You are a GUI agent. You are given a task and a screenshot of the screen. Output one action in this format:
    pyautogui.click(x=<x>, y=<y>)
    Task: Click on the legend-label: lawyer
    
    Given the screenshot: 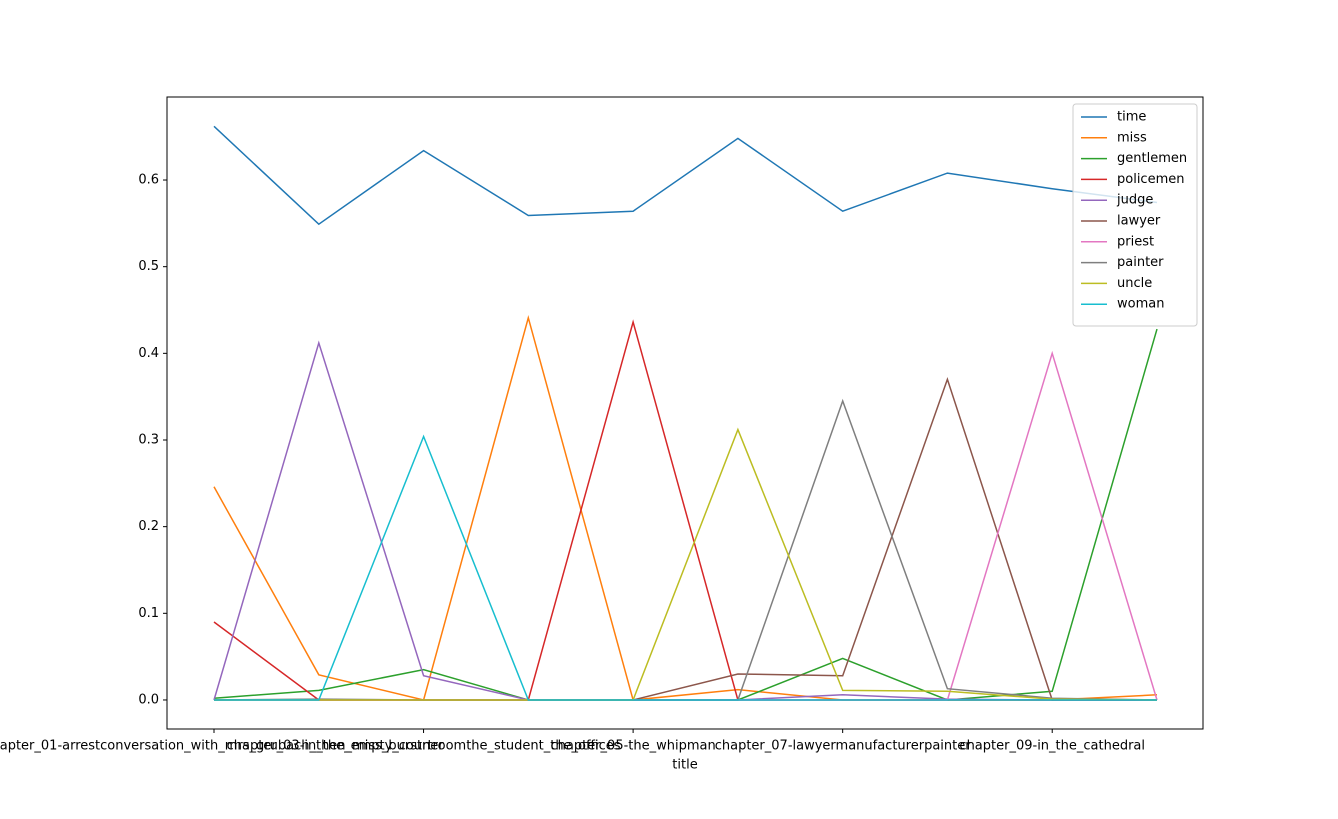 What is the action you would take?
    pyautogui.click(x=1139, y=221)
    